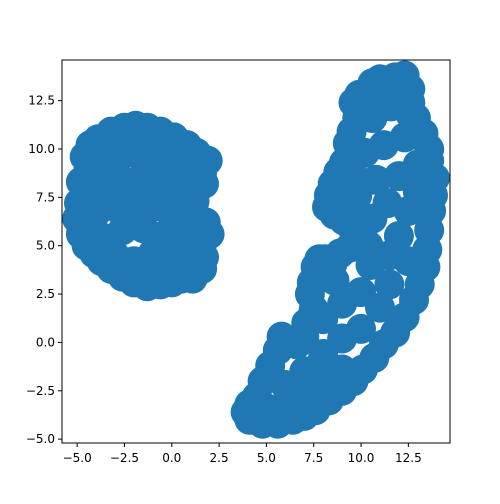 The height and width of the screenshot is (504, 500). Describe the element at coordinates (361, 458) in the screenshot. I see `x-tick-label: 10.0` at that location.